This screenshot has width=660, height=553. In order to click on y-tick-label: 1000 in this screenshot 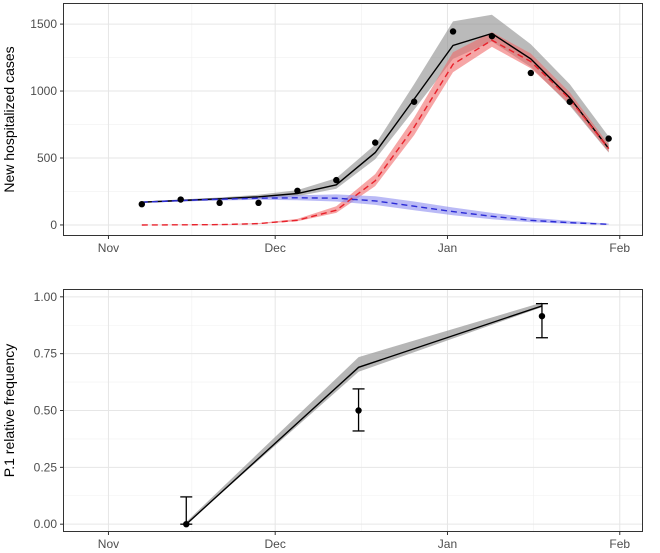, I will do `click(43, 91)`.